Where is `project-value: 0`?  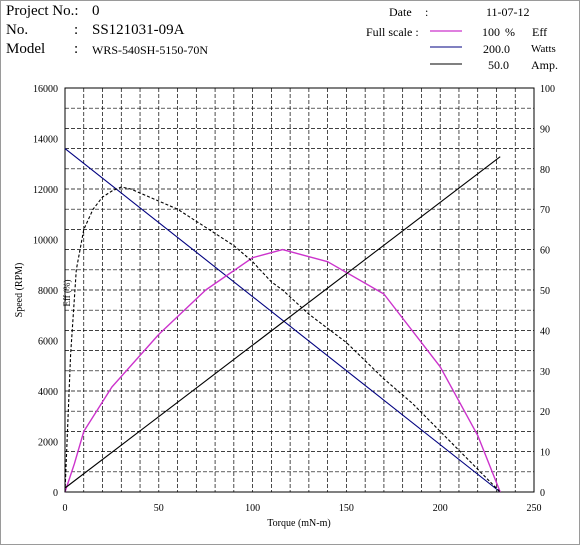
project-value: 0 is located at coordinates (96, 11).